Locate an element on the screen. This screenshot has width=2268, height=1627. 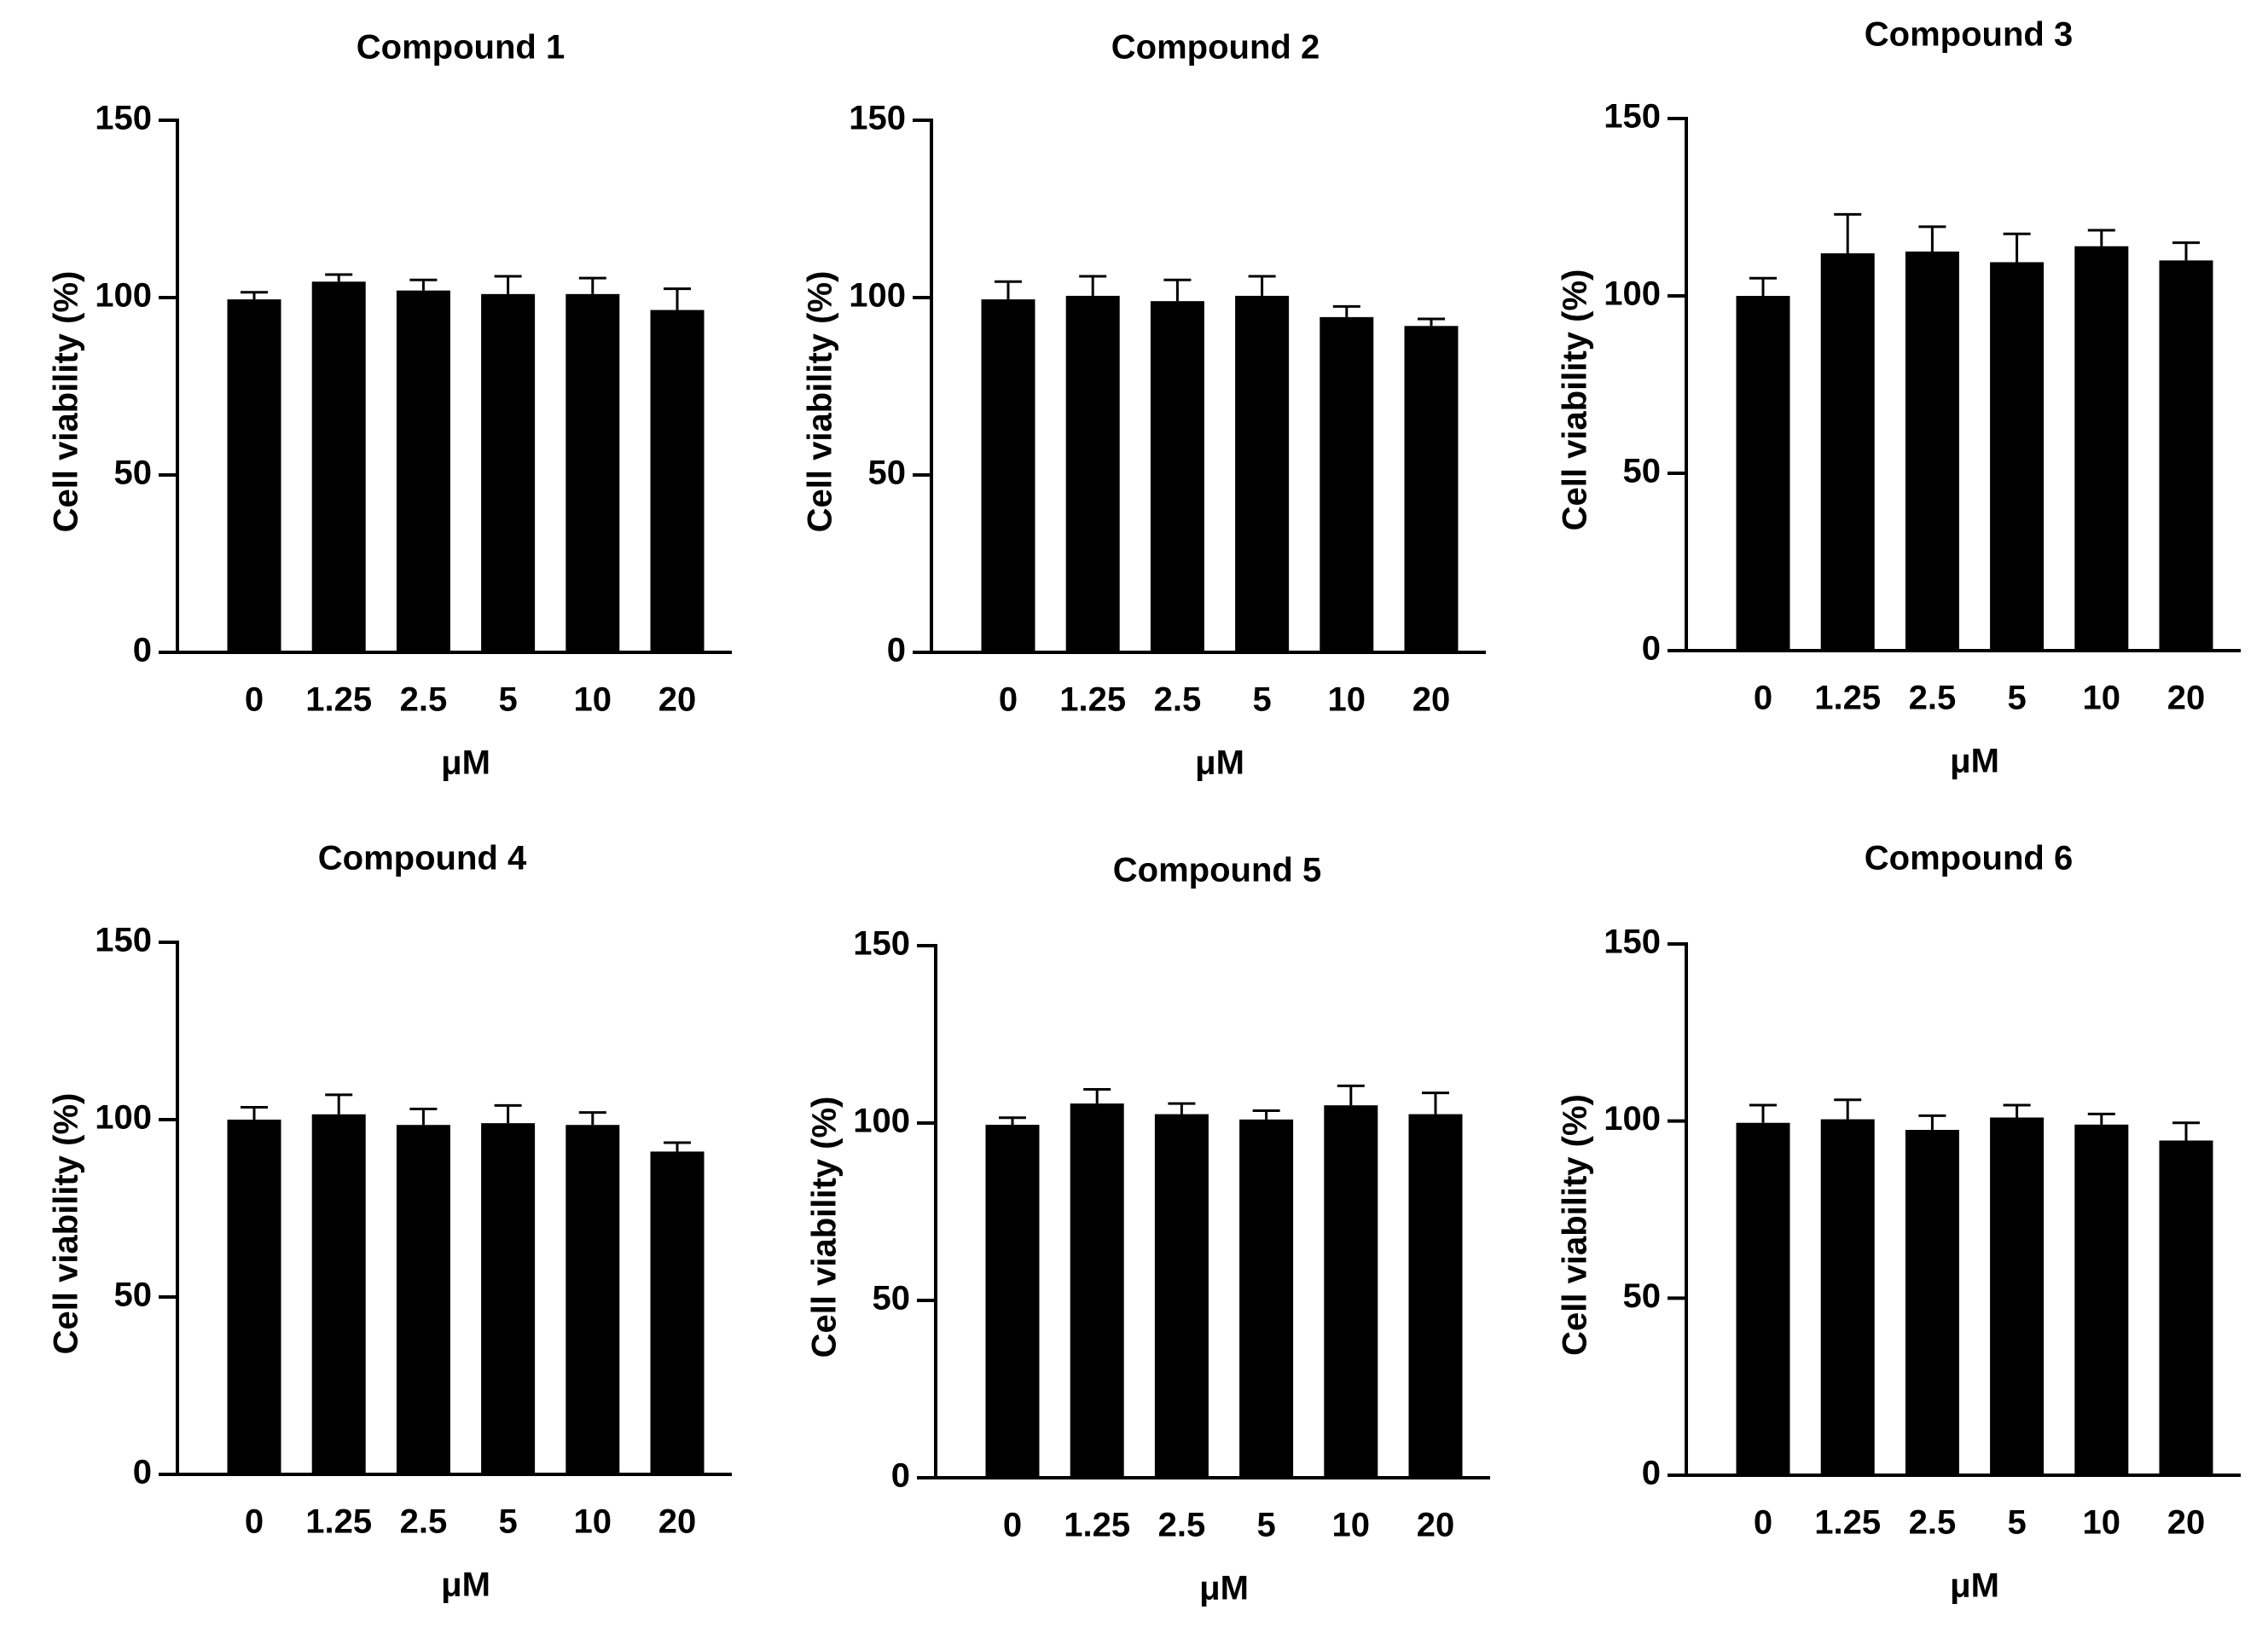
chart-title: Compound 4 is located at coordinates (422, 858).